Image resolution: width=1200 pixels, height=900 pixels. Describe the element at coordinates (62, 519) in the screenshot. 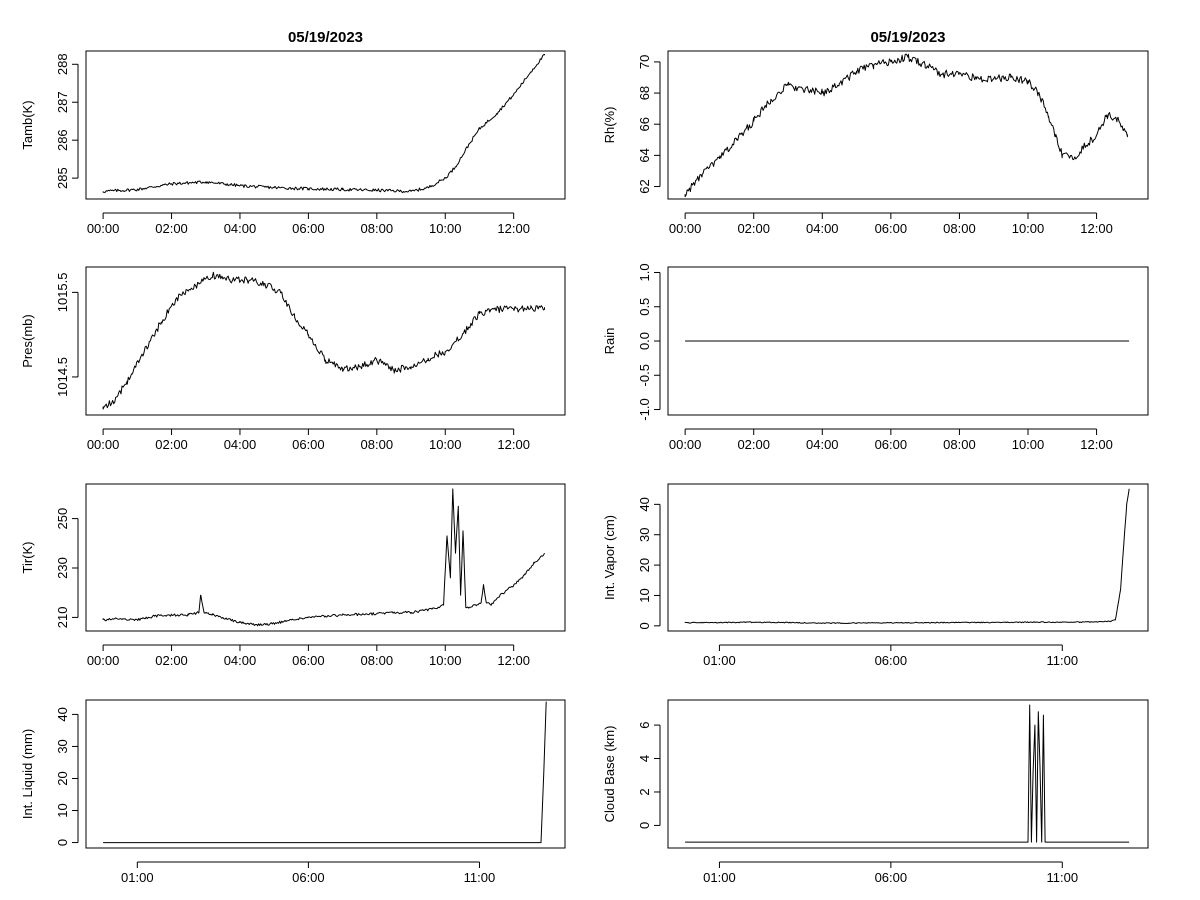

I see `y-tick-label-tir: 250` at that location.